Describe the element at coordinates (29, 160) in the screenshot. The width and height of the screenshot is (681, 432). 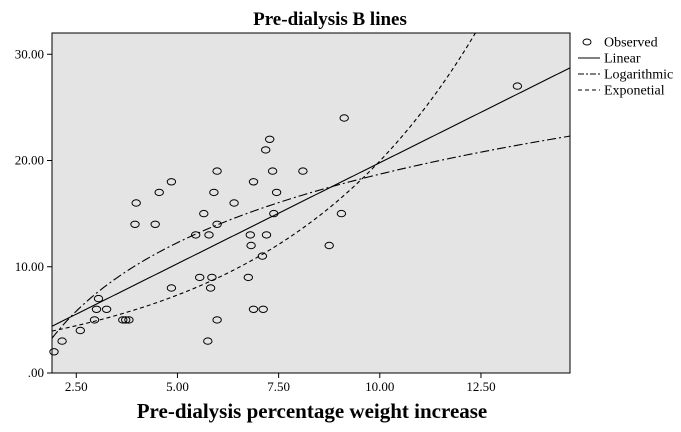
I see `y-tick-label: 20.00` at that location.